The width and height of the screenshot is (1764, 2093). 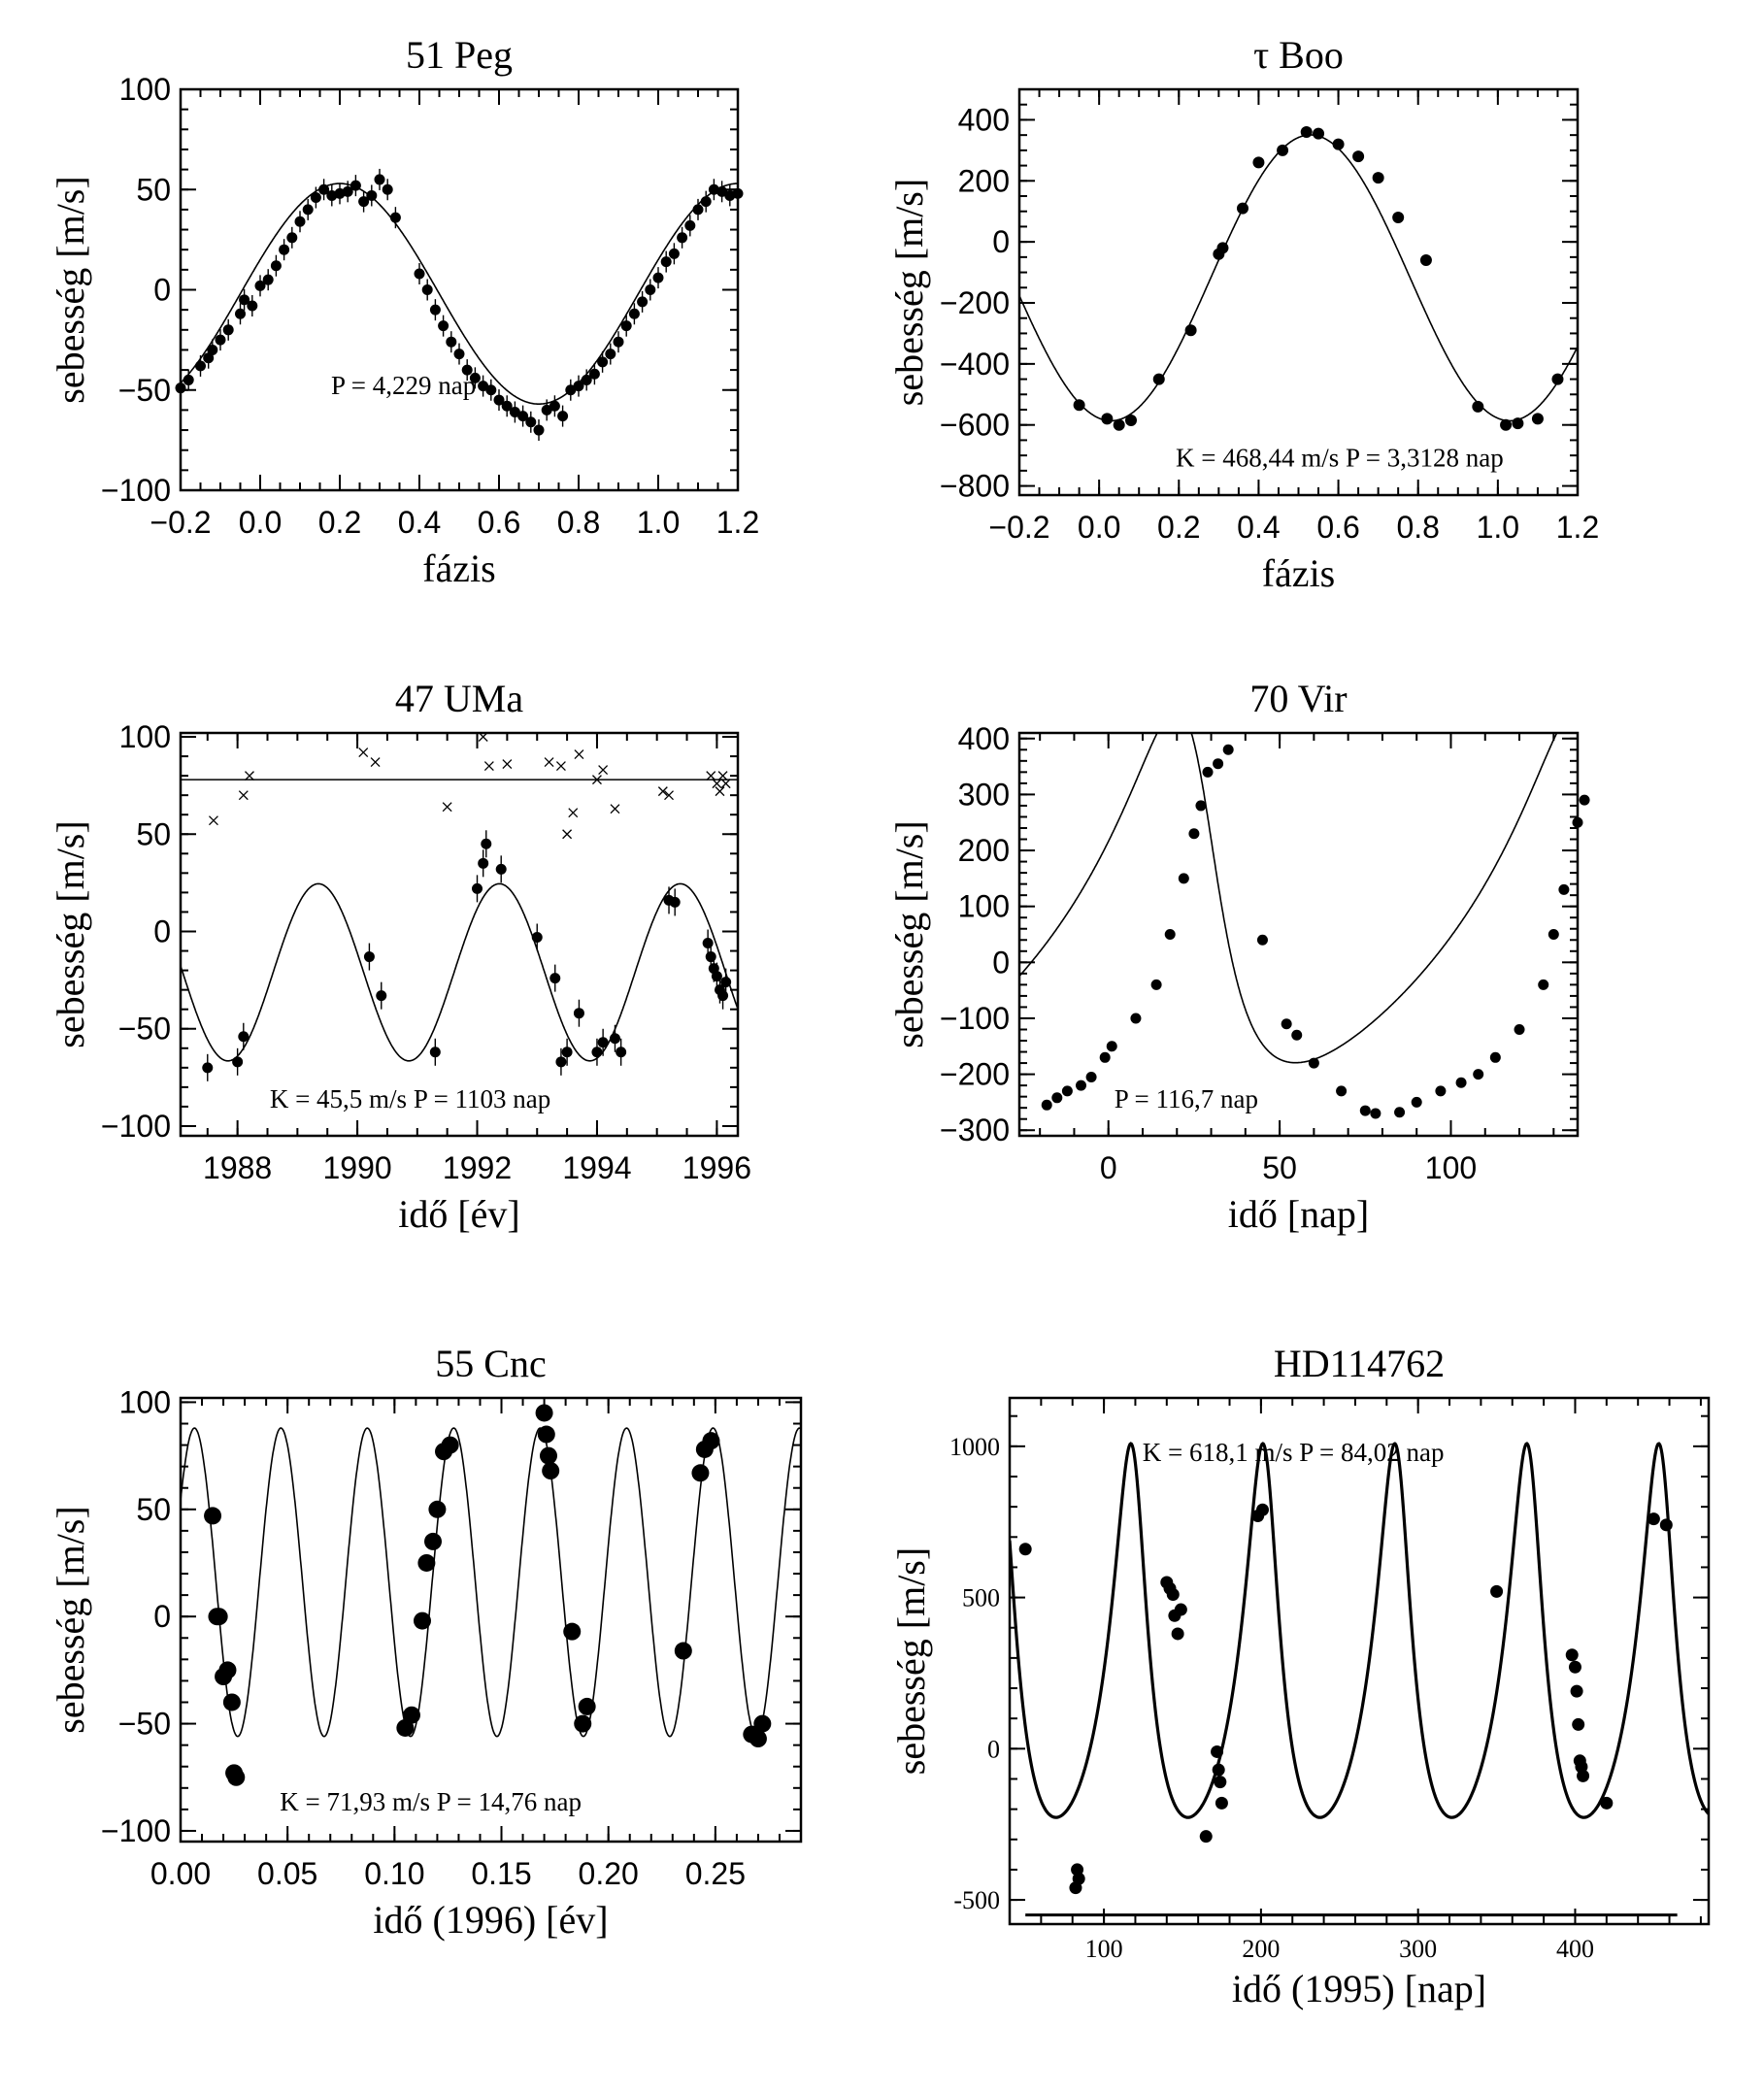 What do you see at coordinates (144, 1029) in the screenshot?
I see `y-tick-label: −50` at bounding box center [144, 1029].